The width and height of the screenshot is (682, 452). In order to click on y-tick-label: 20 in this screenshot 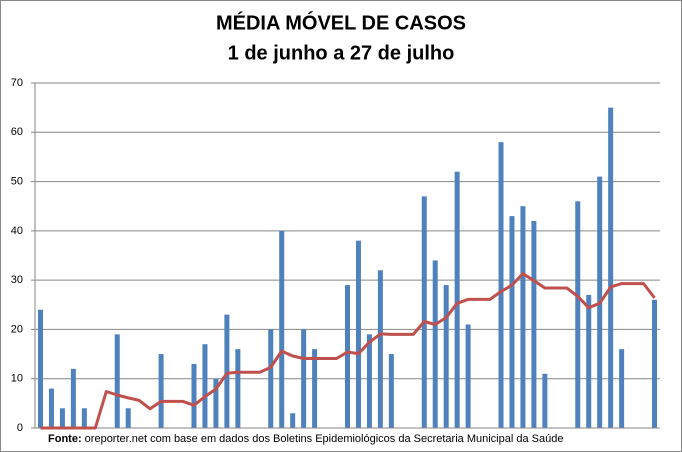, I will do `click(17, 329)`.